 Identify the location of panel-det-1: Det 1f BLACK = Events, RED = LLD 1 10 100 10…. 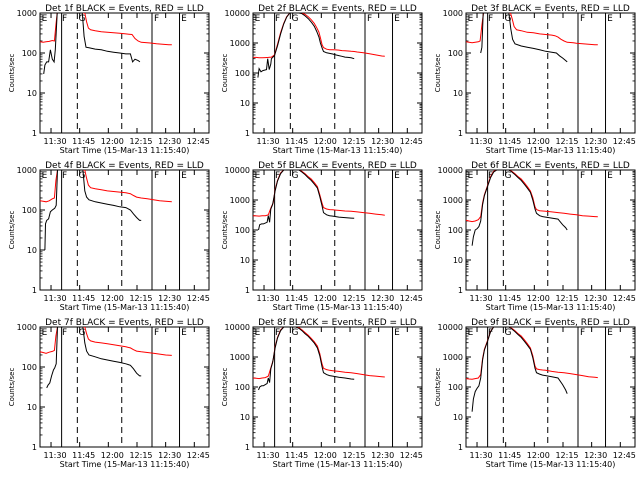
(109, 79).